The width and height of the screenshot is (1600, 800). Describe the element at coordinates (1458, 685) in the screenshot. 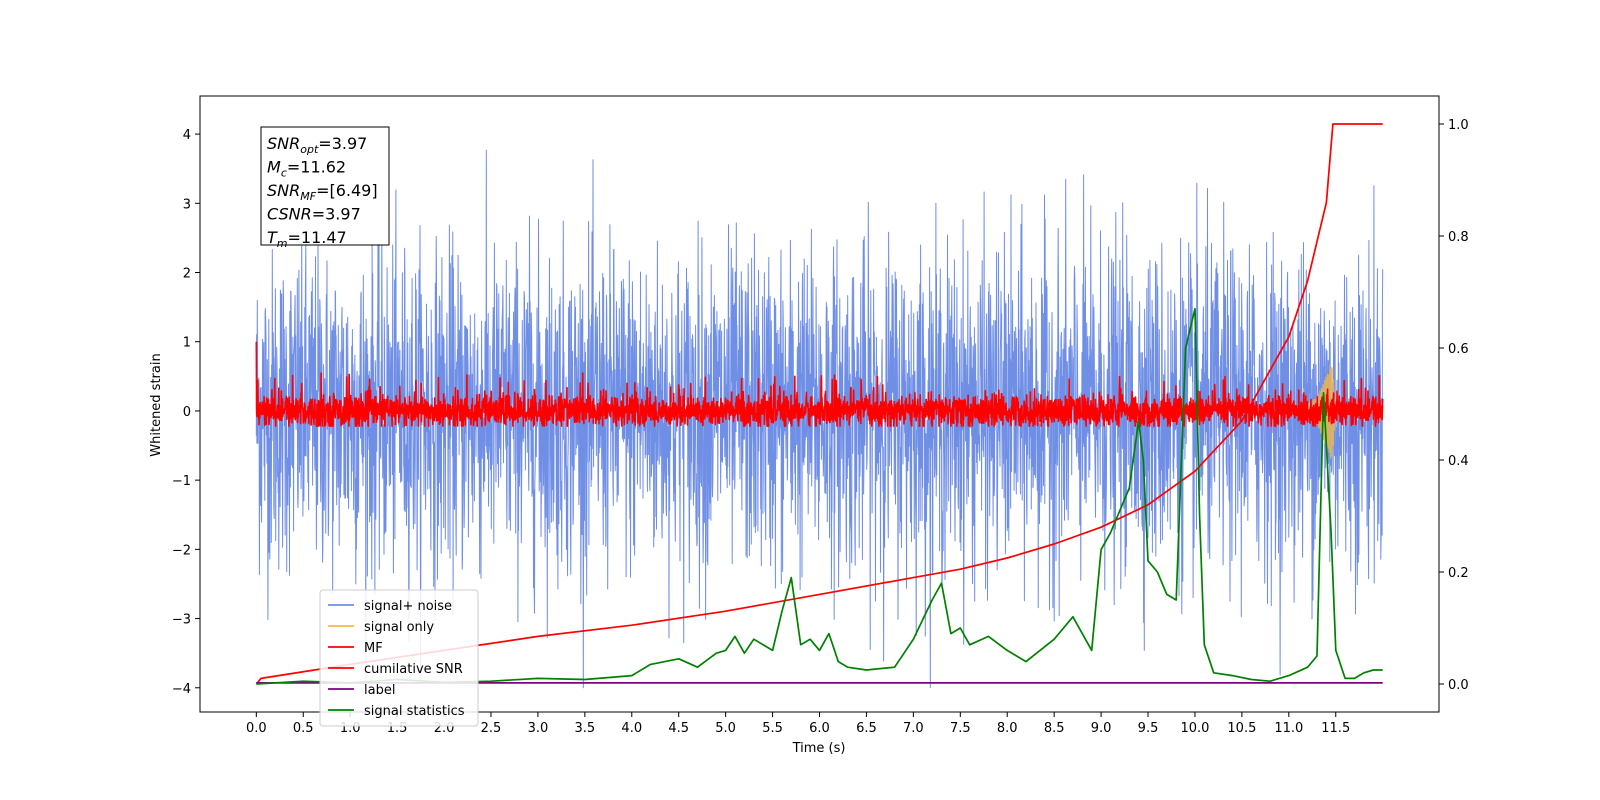

I see `y2-tick-label: 0.0` at that location.